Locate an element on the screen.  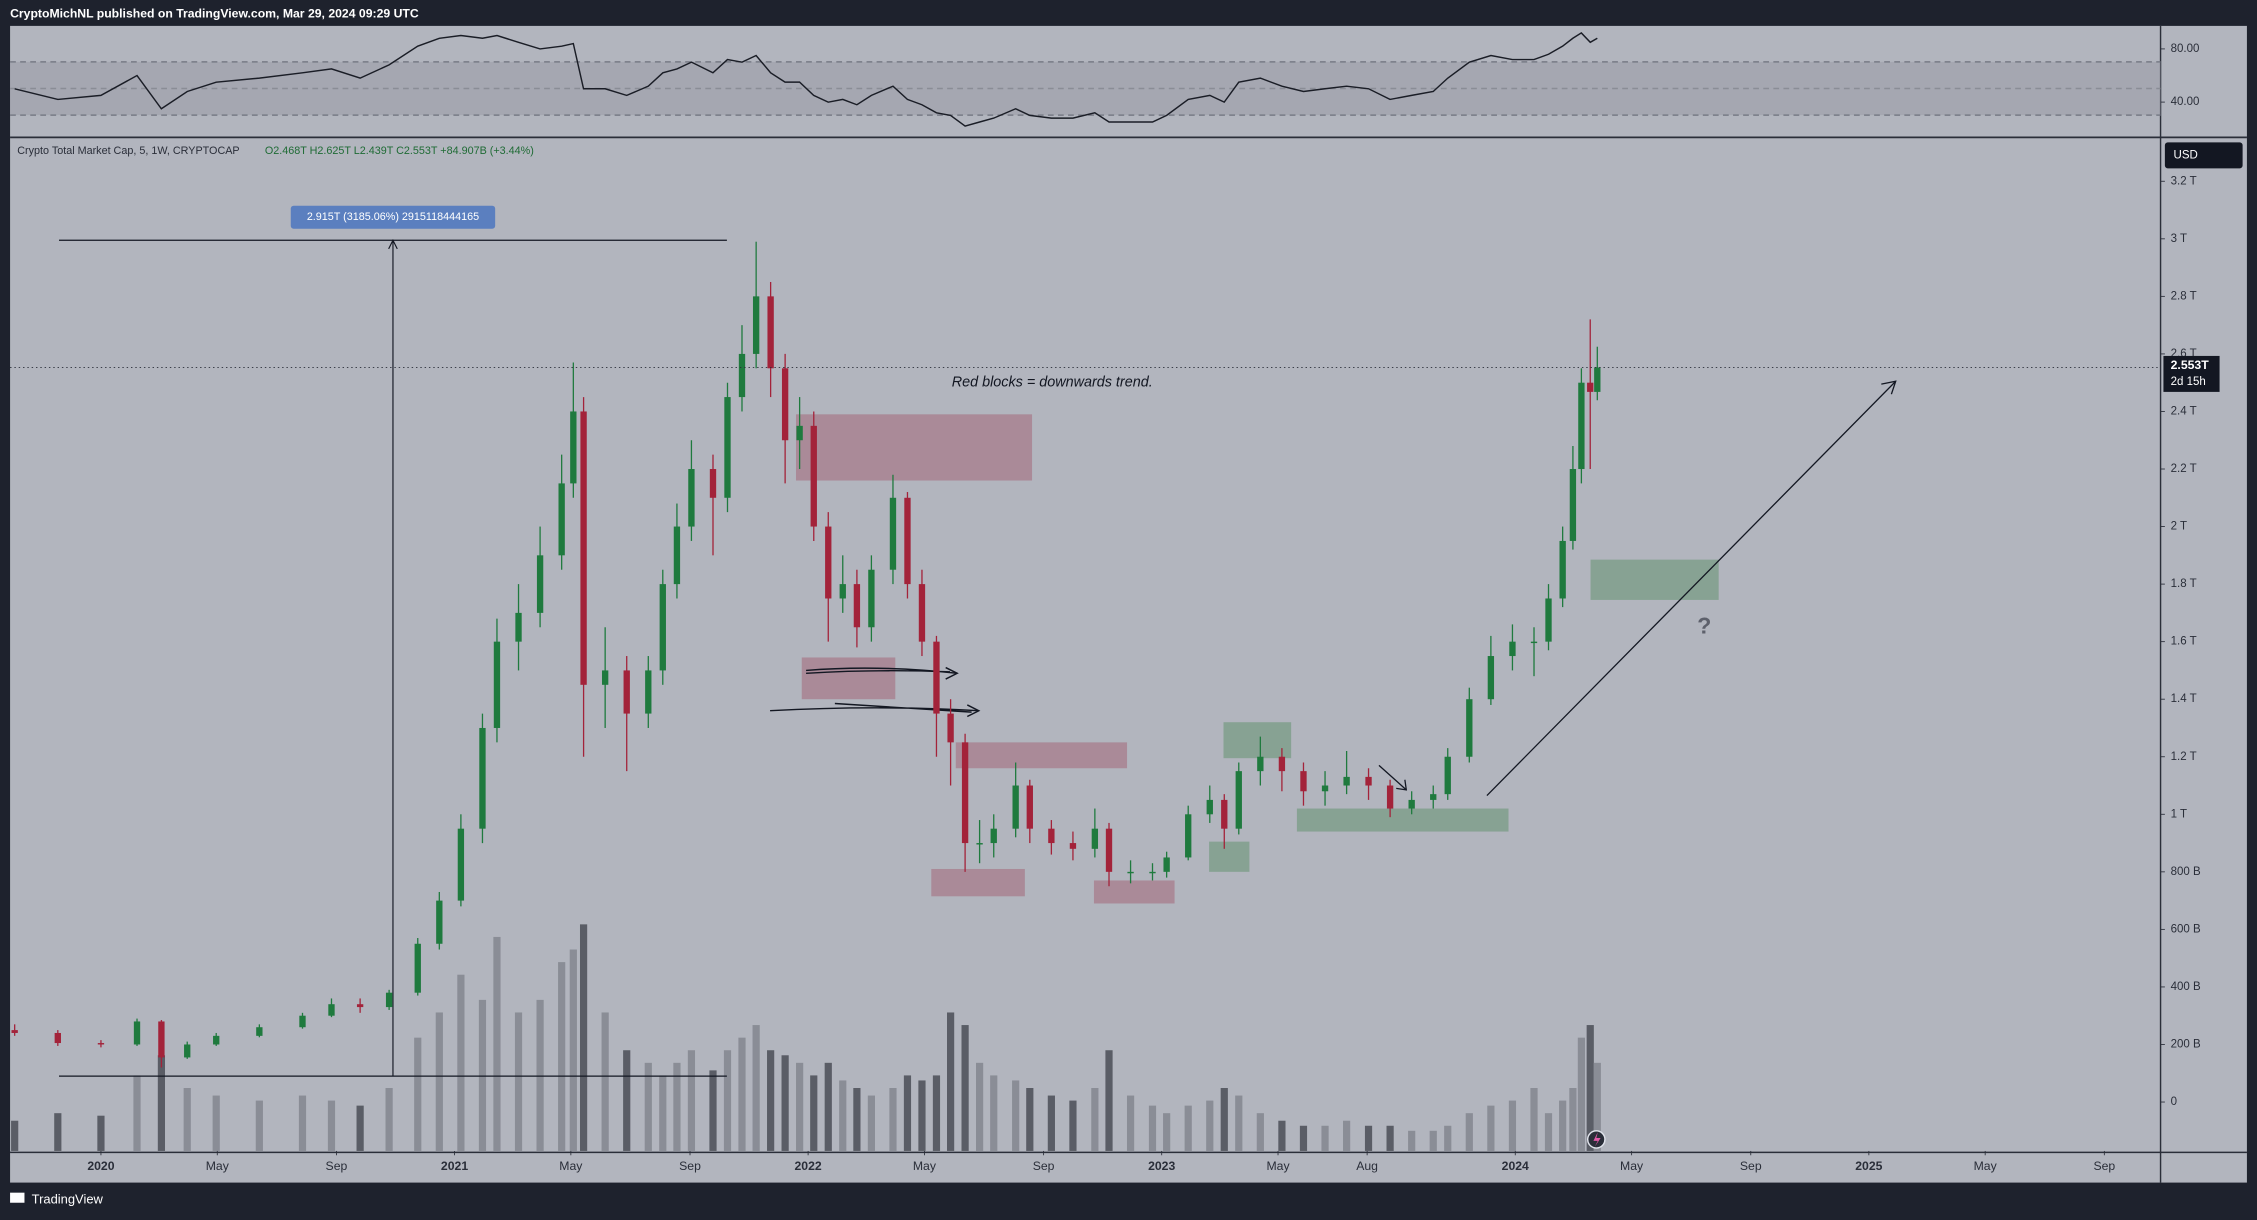
measure-label-box is located at coordinates (393, 217).